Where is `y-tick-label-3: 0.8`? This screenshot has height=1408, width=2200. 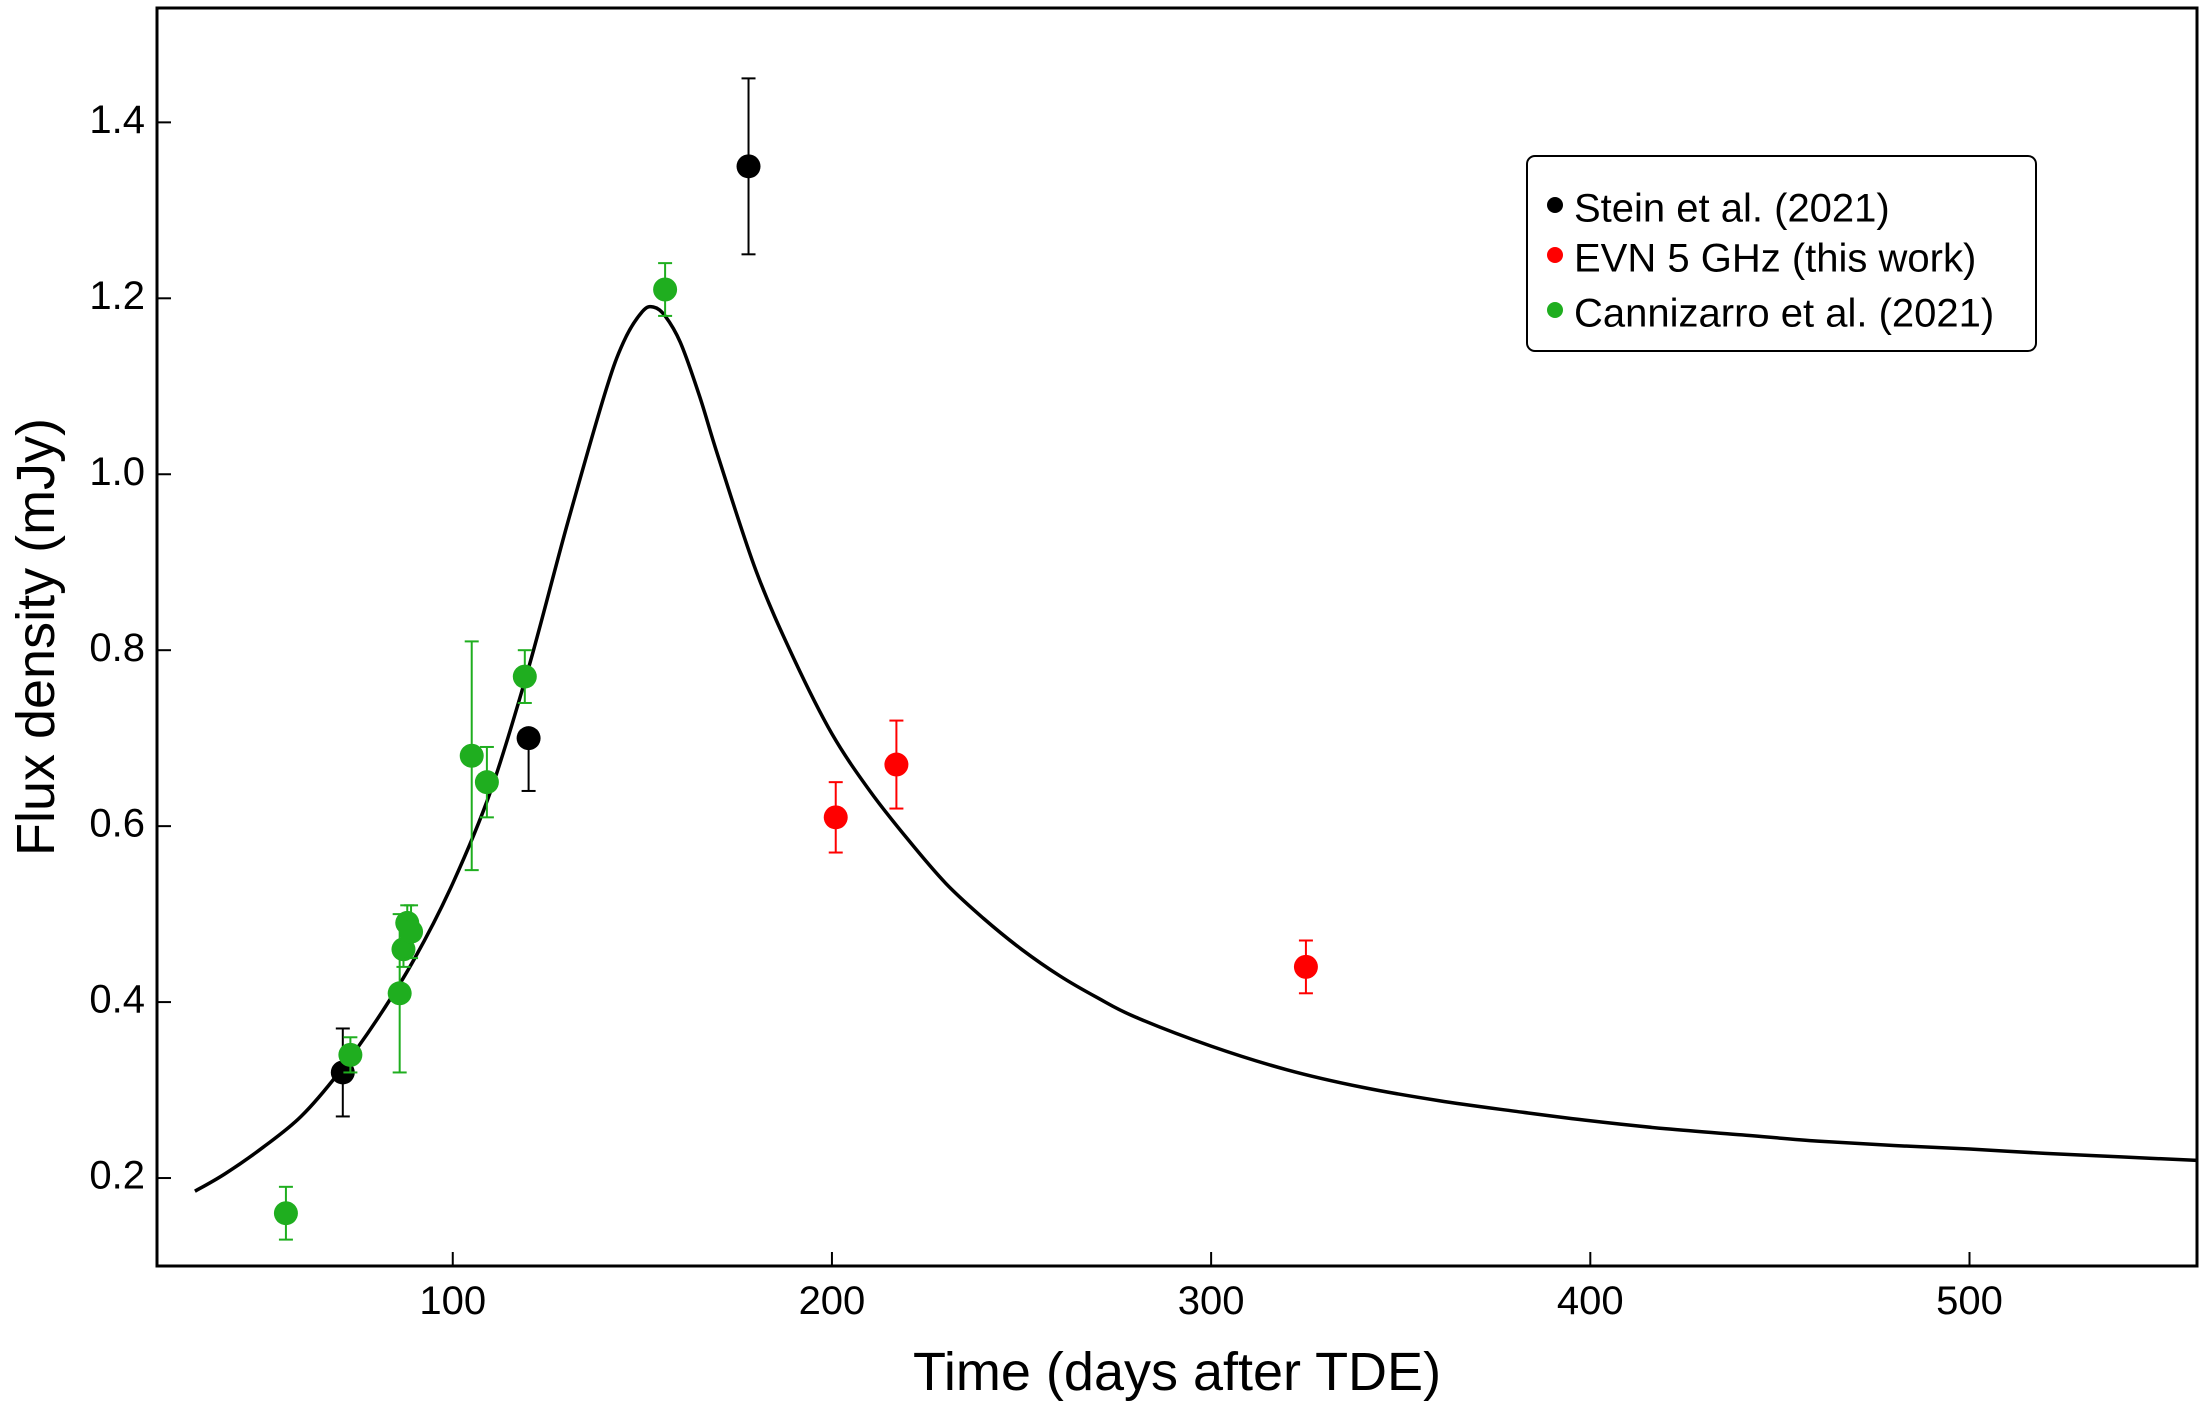 y-tick-label-3: 0.8 is located at coordinates (117, 648).